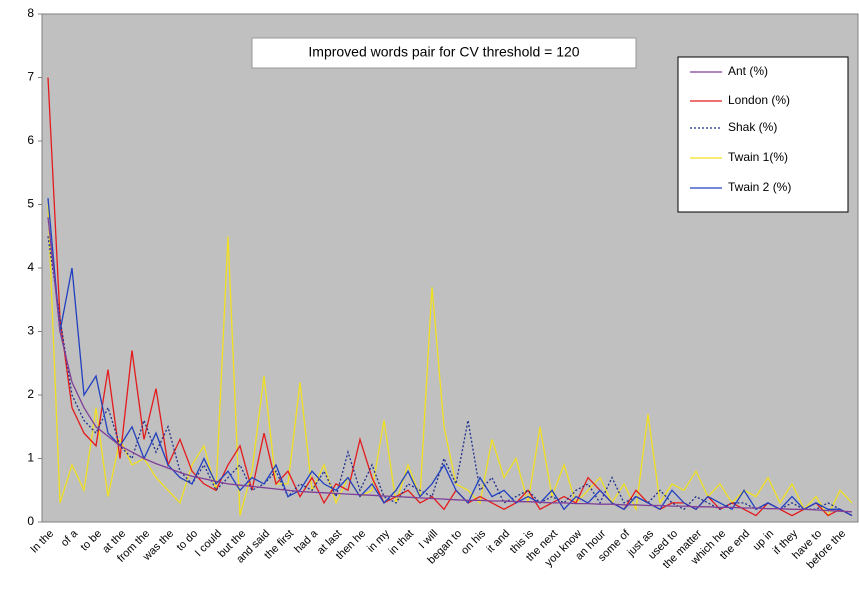 Image resolution: width=859 pixels, height=598 pixels. Describe the element at coordinates (30, 140) in the screenshot. I see `y-tick-label: 6` at that location.